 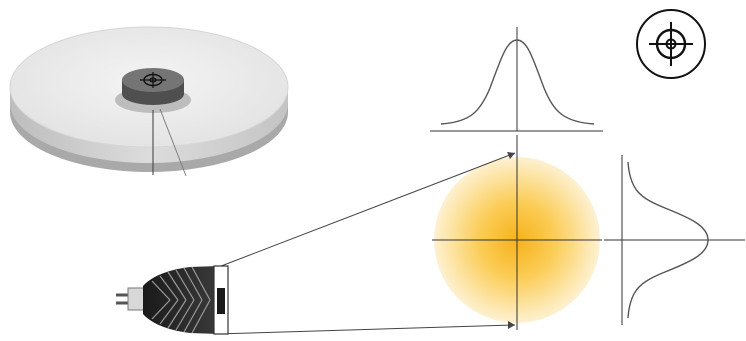 I want to click on lamp-led-source, so click(x=221, y=301).